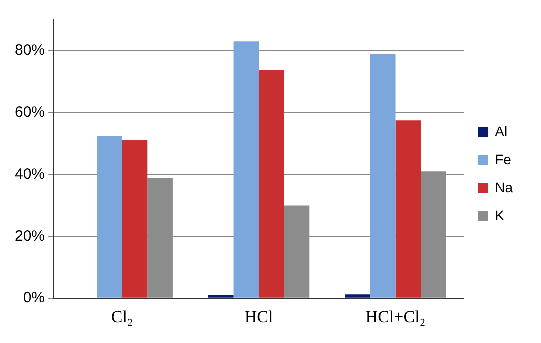 This screenshot has width=541, height=343. What do you see at coordinates (30, 236) in the screenshot?
I see `y-tick-label: 20%` at bounding box center [30, 236].